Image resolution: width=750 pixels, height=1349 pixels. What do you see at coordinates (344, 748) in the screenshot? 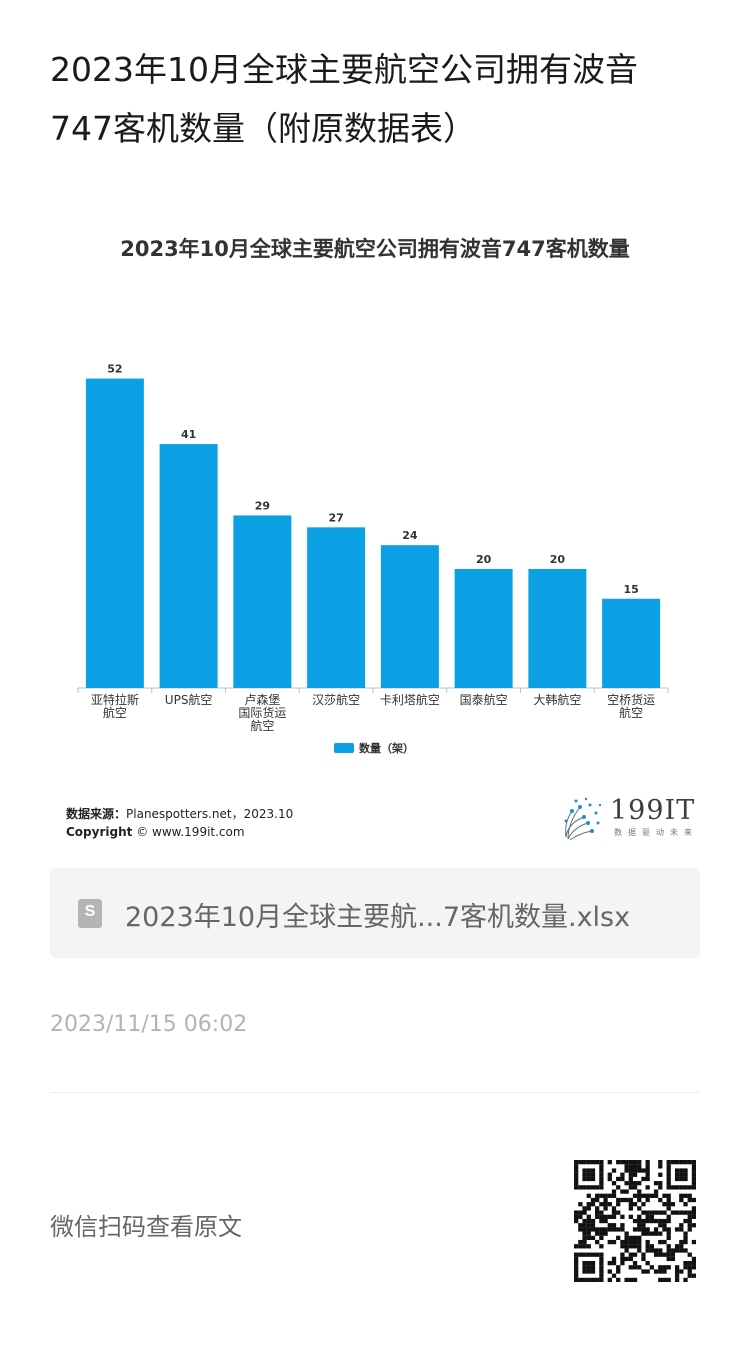
I see `legend-swatch` at bounding box center [344, 748].